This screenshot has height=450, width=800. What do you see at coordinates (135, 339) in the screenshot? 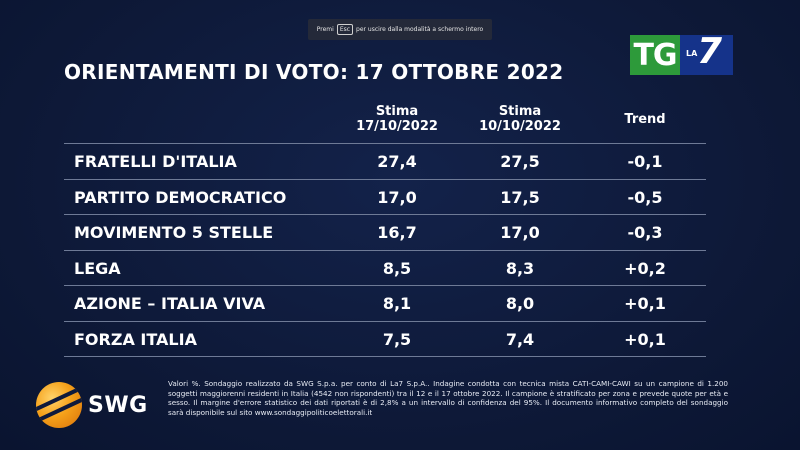
I see `table-row-party: FORZA ITALIA` at bounding box center [135, 339].